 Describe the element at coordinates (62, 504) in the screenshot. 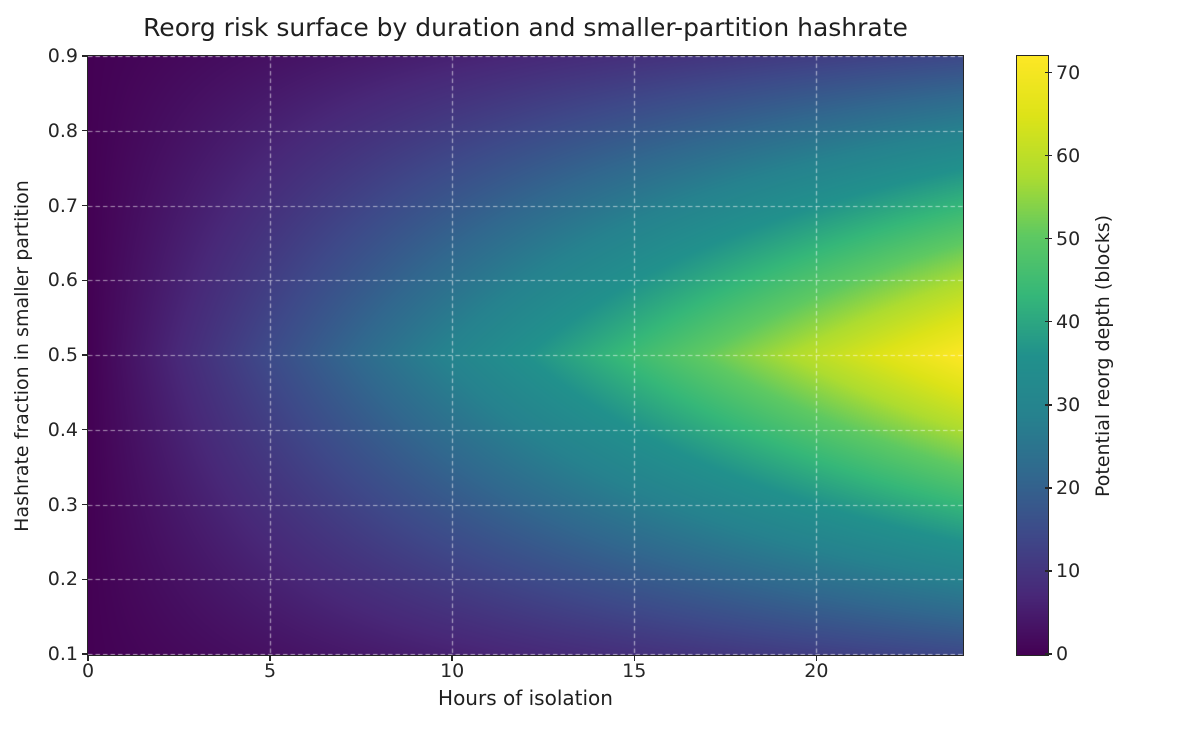

I see `y-tick-label: 0.3` at that location.